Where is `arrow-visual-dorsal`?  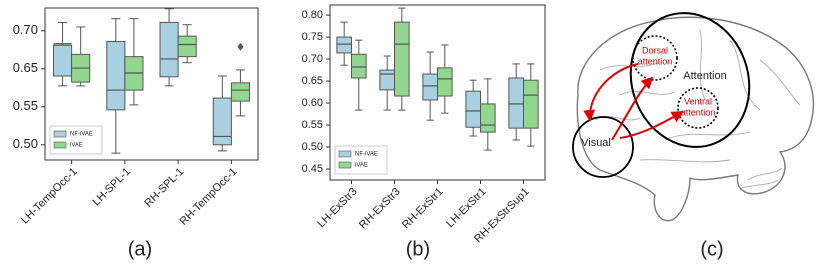
arrow-visual-dorsal is located at coordinates (632, 108).